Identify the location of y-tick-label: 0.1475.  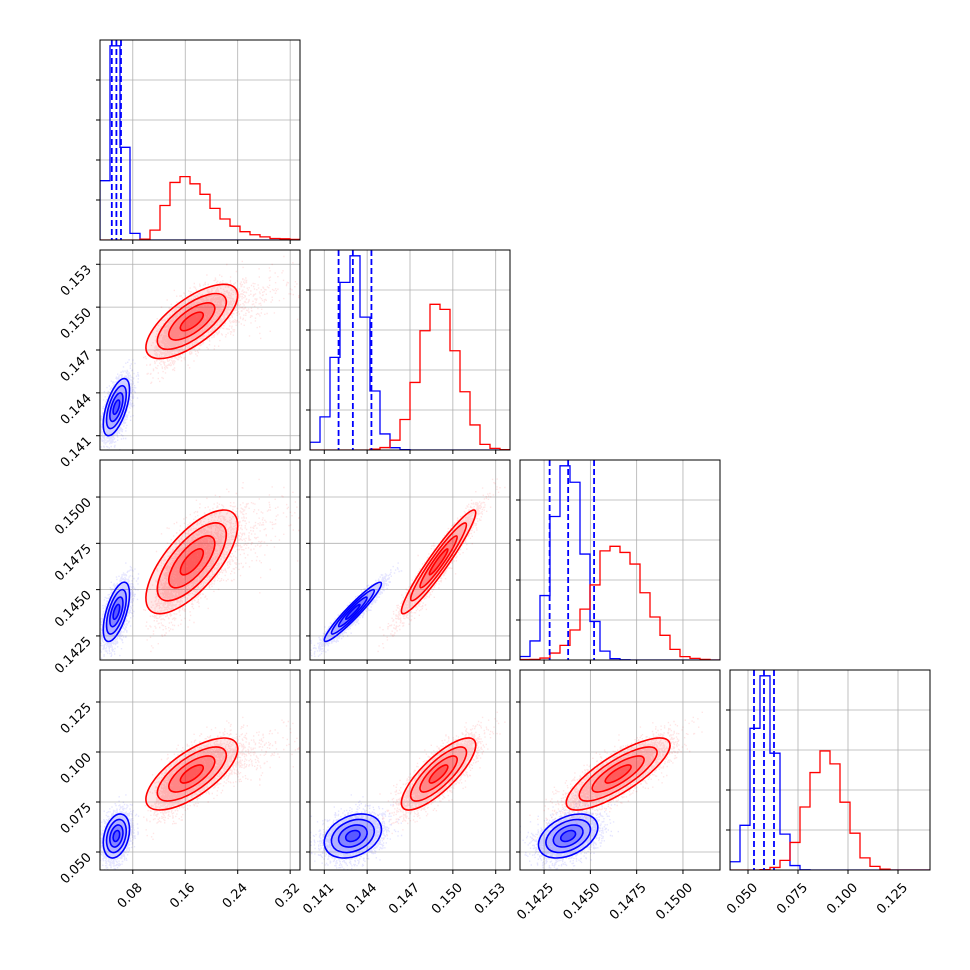
(73, 563).